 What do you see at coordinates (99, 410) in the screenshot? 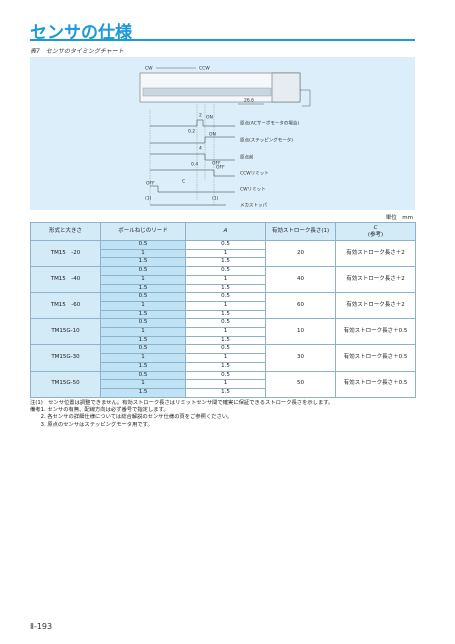
I see `note: 備考1. センサの有無、配線方向は必ず番号で指定します。` at bounding box center [99, 410].